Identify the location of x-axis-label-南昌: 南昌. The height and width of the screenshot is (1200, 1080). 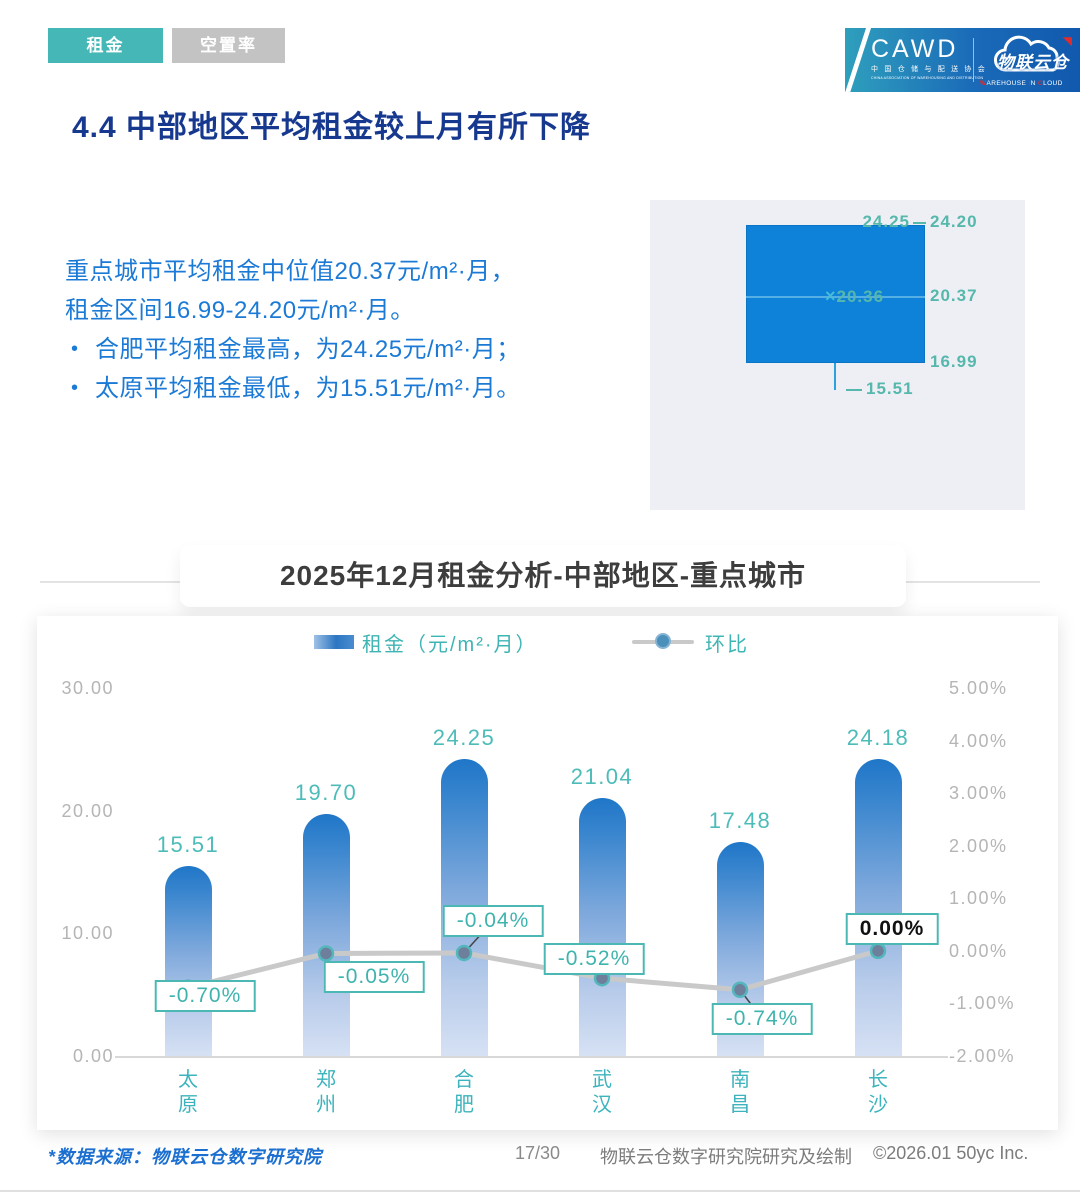
(740, 1093).